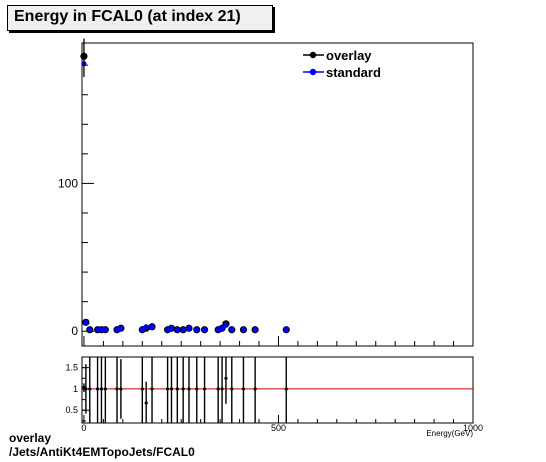  What do you see at coordinates (353, 72) in the screenshot?
I see `legend-label-standard: standard` at bounding box center [353, 72].